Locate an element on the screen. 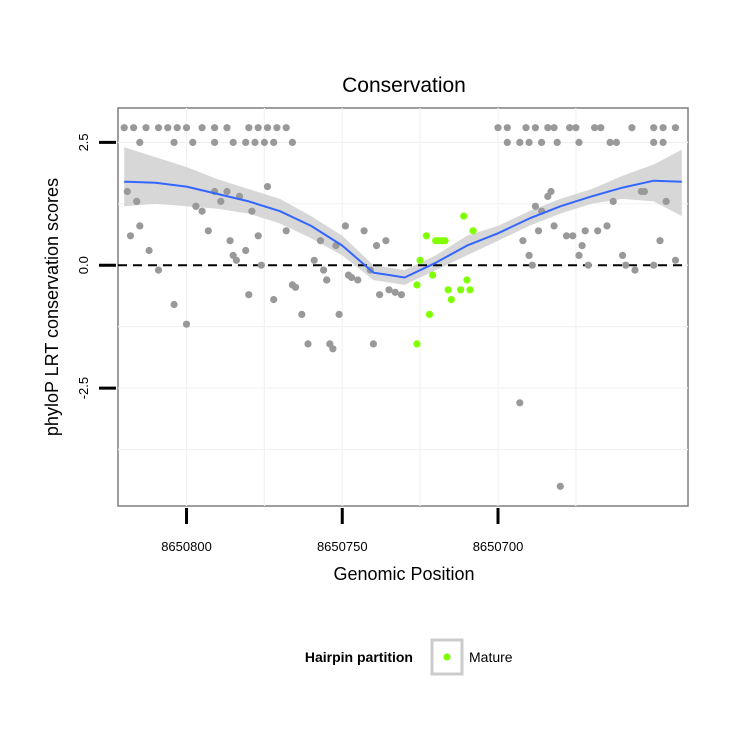  y-axis: 2.5 0.0 -2.5 is located at coordinates (96, 266).